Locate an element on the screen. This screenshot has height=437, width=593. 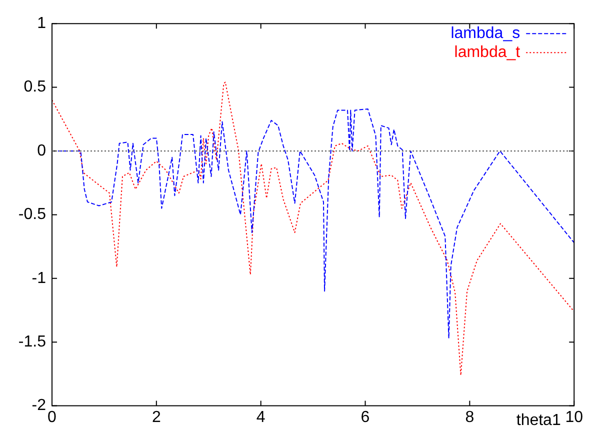
x-tick-label: 4 is located at coordinates (261, 417).